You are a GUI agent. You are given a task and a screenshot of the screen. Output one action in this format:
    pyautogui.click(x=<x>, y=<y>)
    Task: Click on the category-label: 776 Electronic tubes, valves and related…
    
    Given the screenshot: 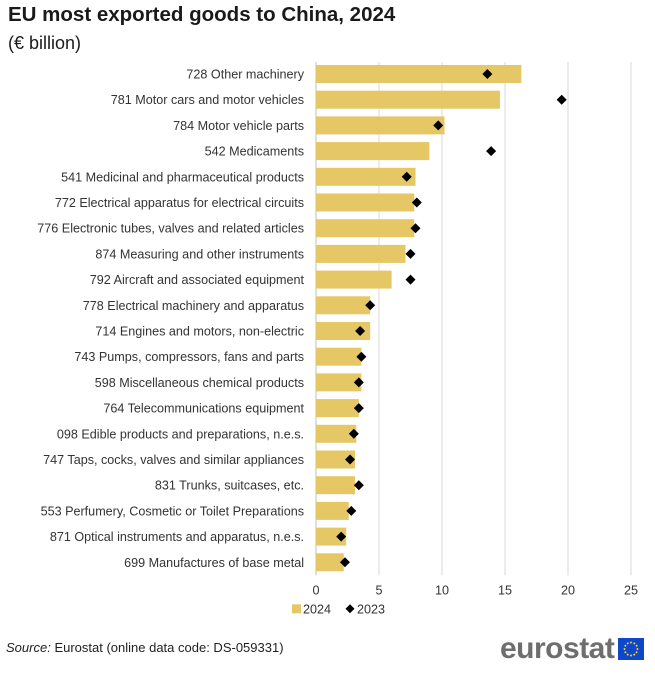 What is the action you would take?
    pyautogui.click(x=170, y=229)
    